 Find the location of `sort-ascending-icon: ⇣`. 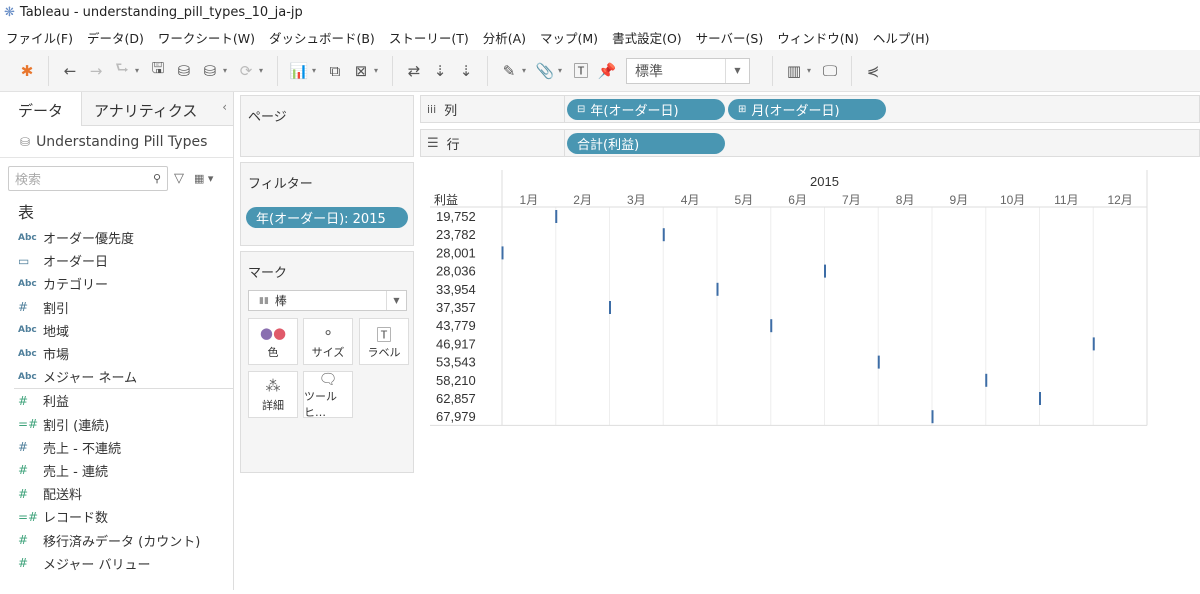

sort-ascending-icon: ⇣ is located at coordinates (440, 70).